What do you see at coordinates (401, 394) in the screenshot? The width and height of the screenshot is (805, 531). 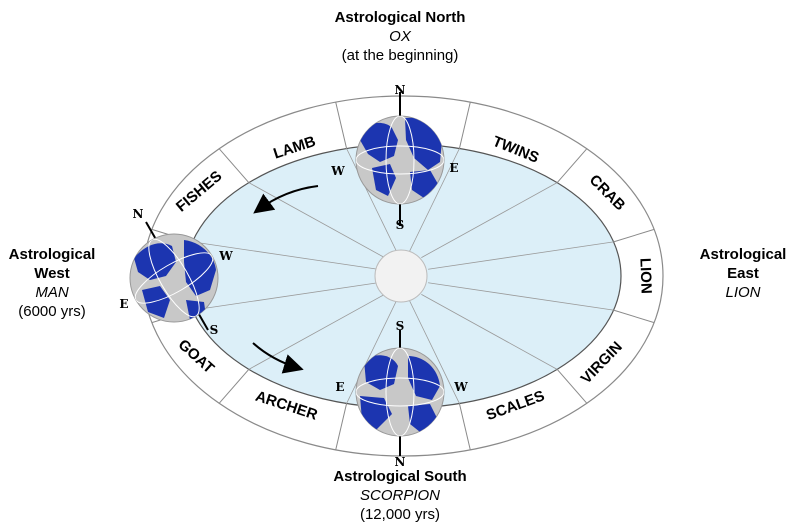 I see `earth-south: S N W E` at bounding box center [401, 394].